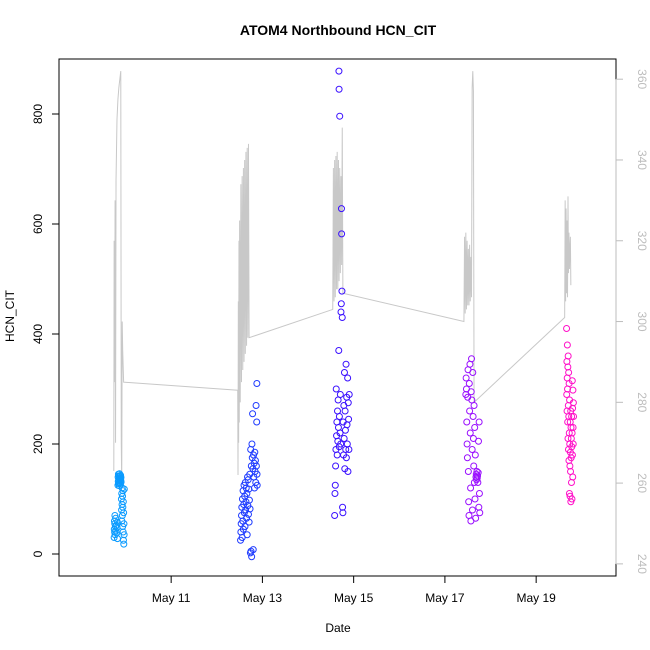 The height and width of the screenshot is (650, 650). I want to click on y-tick-label: 800, so click(38, 114).